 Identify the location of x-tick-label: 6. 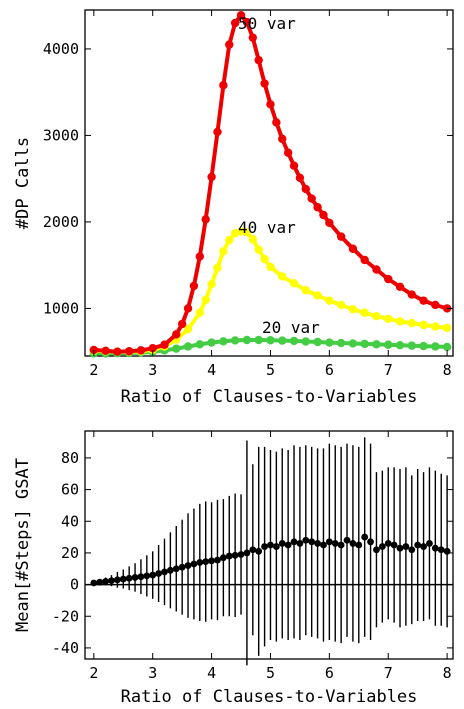
(329, 370).